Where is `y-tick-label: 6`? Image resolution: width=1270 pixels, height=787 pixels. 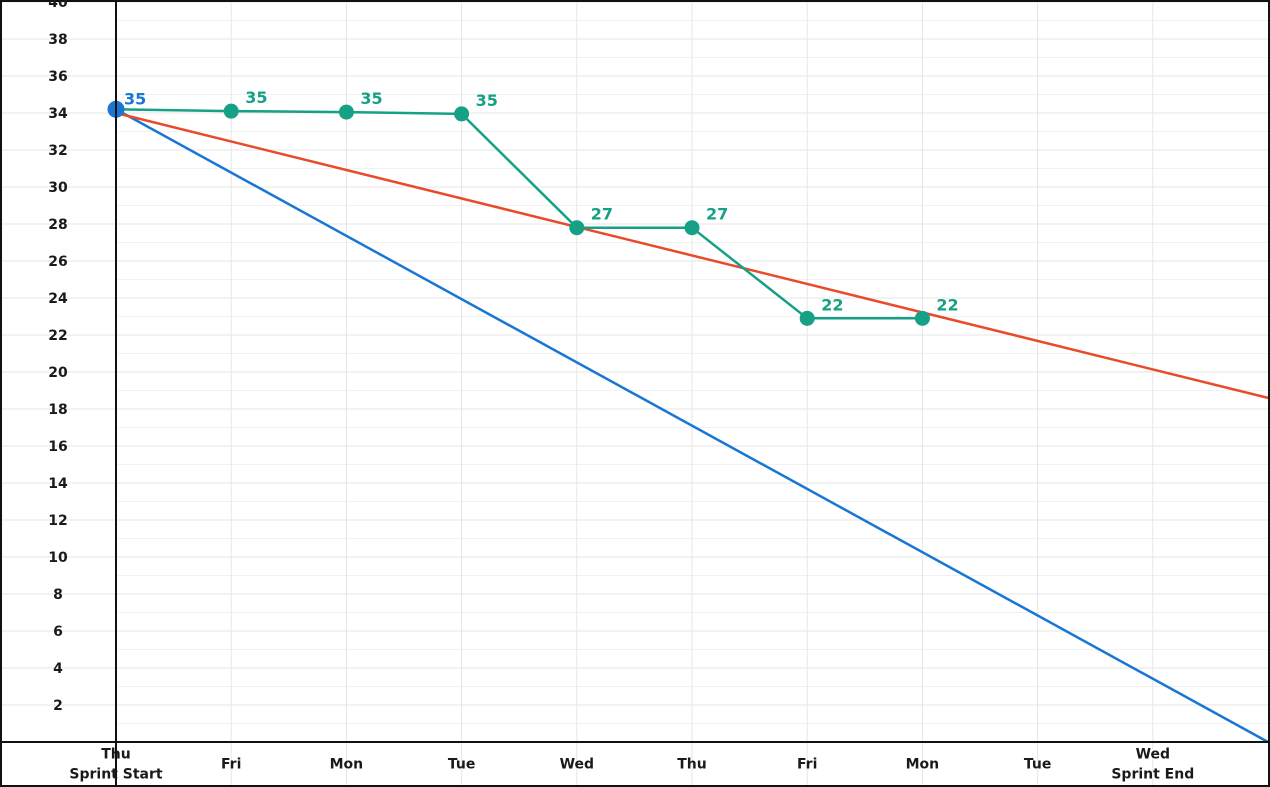
y-tick-label: 6 is located at coordinates (58, 632).